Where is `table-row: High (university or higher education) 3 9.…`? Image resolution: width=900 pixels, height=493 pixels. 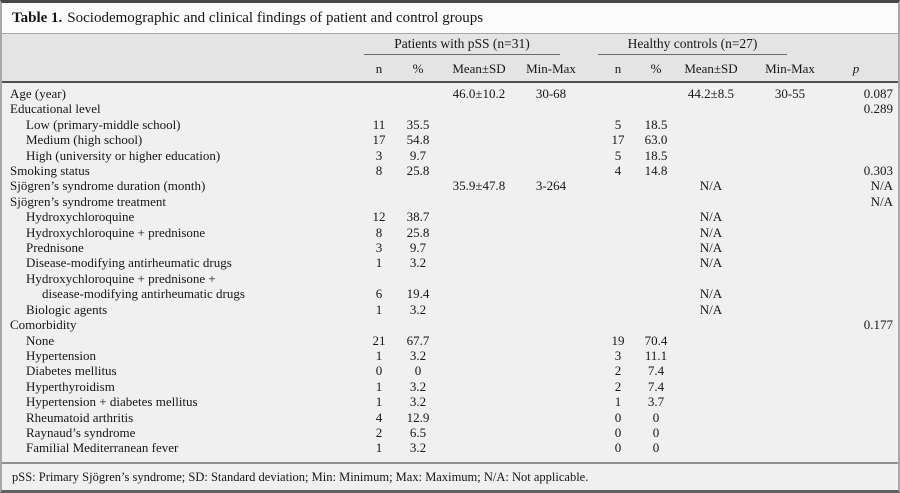 table-row: High (university or higher education) 3 9.… is located at coordinates (450, 155).